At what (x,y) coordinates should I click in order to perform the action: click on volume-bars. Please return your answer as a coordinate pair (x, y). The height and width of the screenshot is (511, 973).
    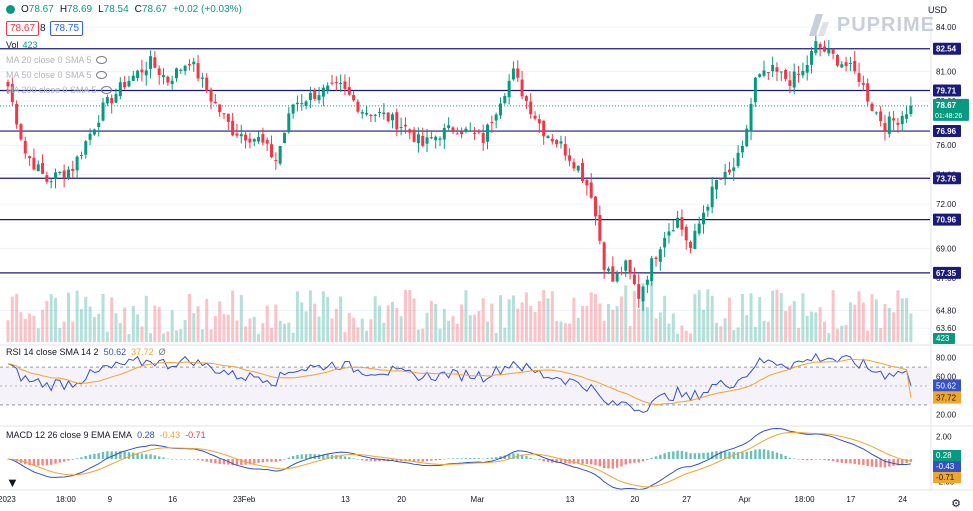
    Looking at the image, I should click on (459, 312).